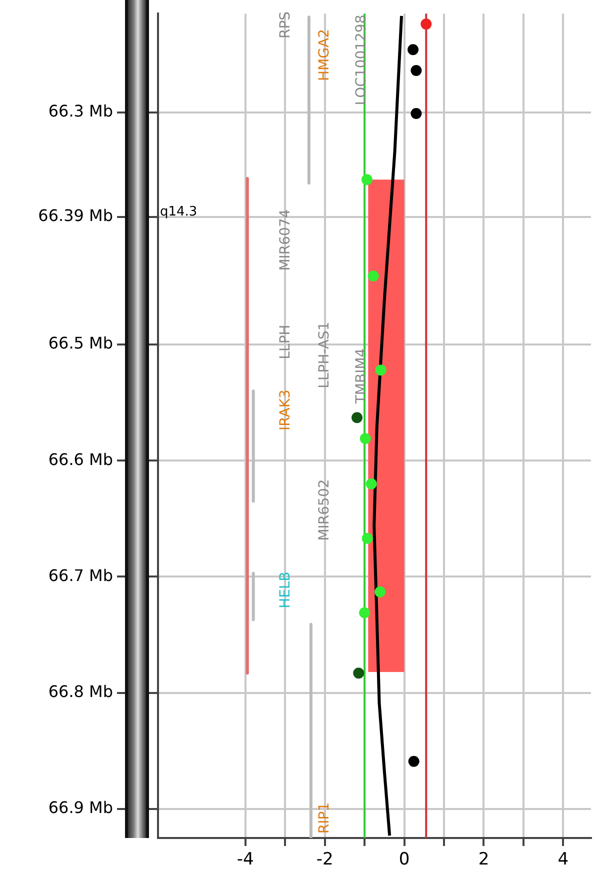 The image size is (597, 877). What do you see at coordinates (80, 575) in the screenshot?
I see `y-tick-label: 66.7 Mb` at bounding box center [80, 575].